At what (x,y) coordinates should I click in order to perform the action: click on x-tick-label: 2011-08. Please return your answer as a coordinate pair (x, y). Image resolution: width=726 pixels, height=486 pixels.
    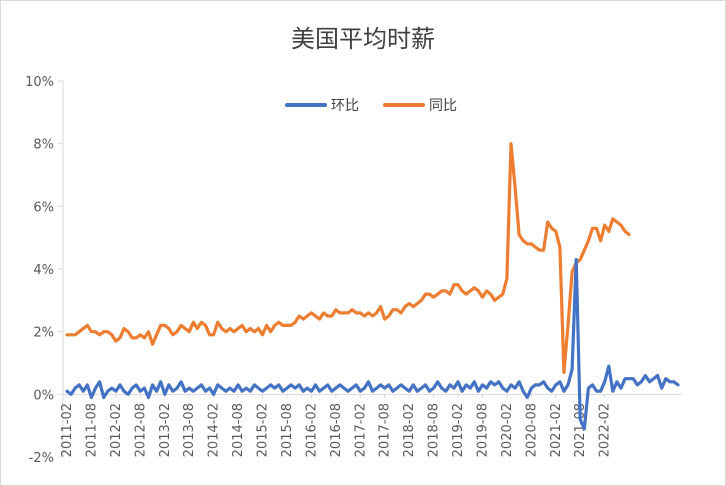
    Looking at the image, I should click on (91, 430).